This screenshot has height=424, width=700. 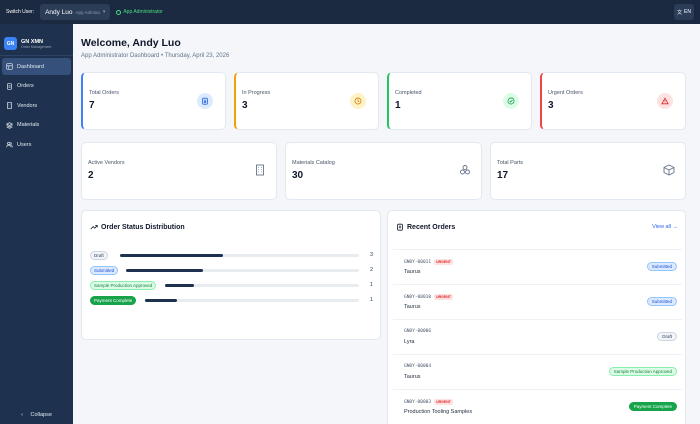 What do you see at coordinates (131, 43) in the screenshot?
I see `page-title: Welcome, Andy Luo` at bounding box center [131, 43].